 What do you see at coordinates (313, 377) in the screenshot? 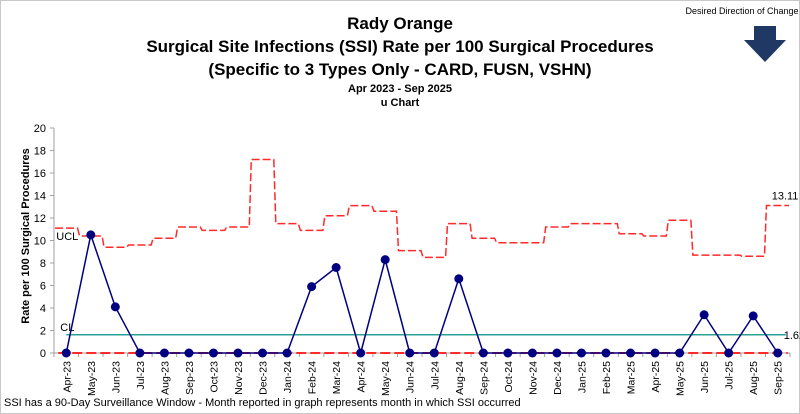
I see `x-tick-label: Feb-24` at bounding box center [313, 377].